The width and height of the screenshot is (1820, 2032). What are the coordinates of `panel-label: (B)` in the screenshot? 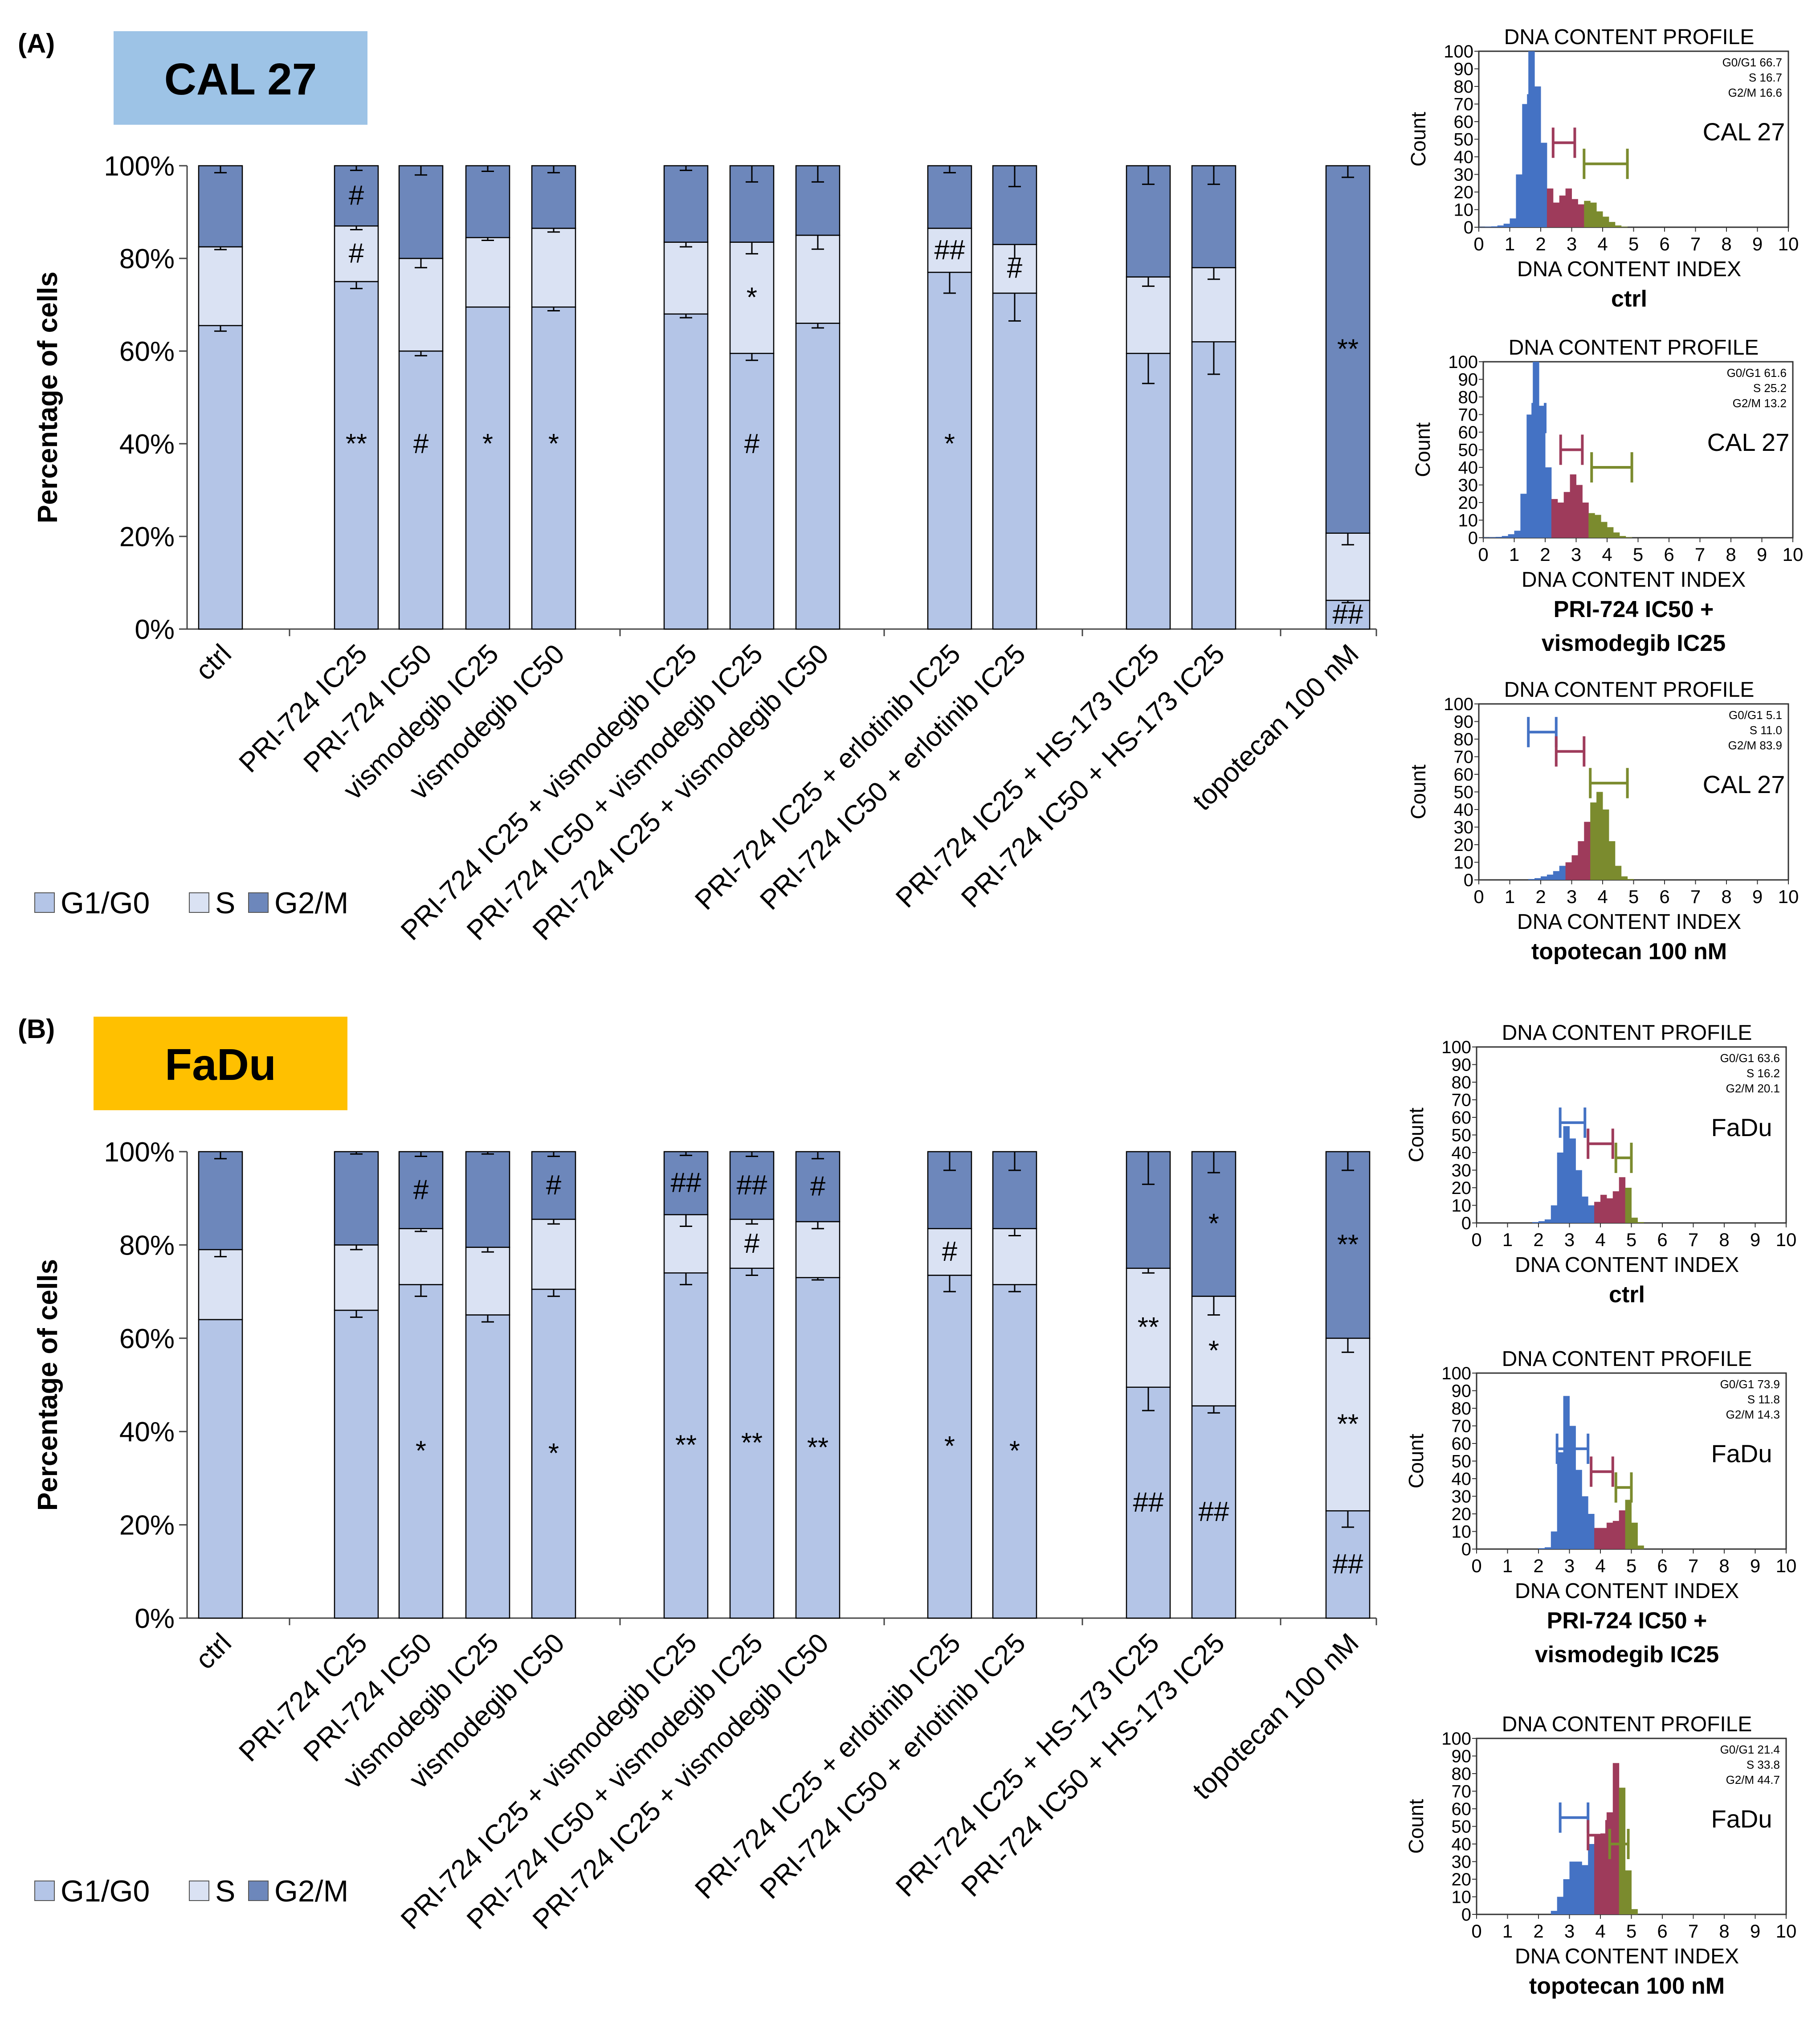 It's located at (36, 1029).